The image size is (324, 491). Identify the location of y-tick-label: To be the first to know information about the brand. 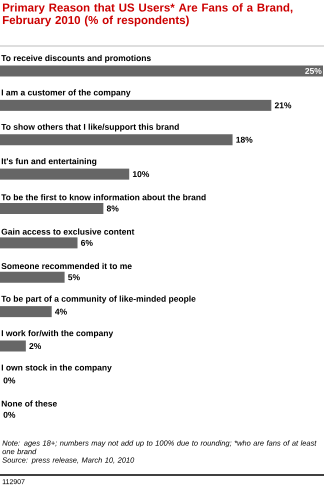
(103, 197).